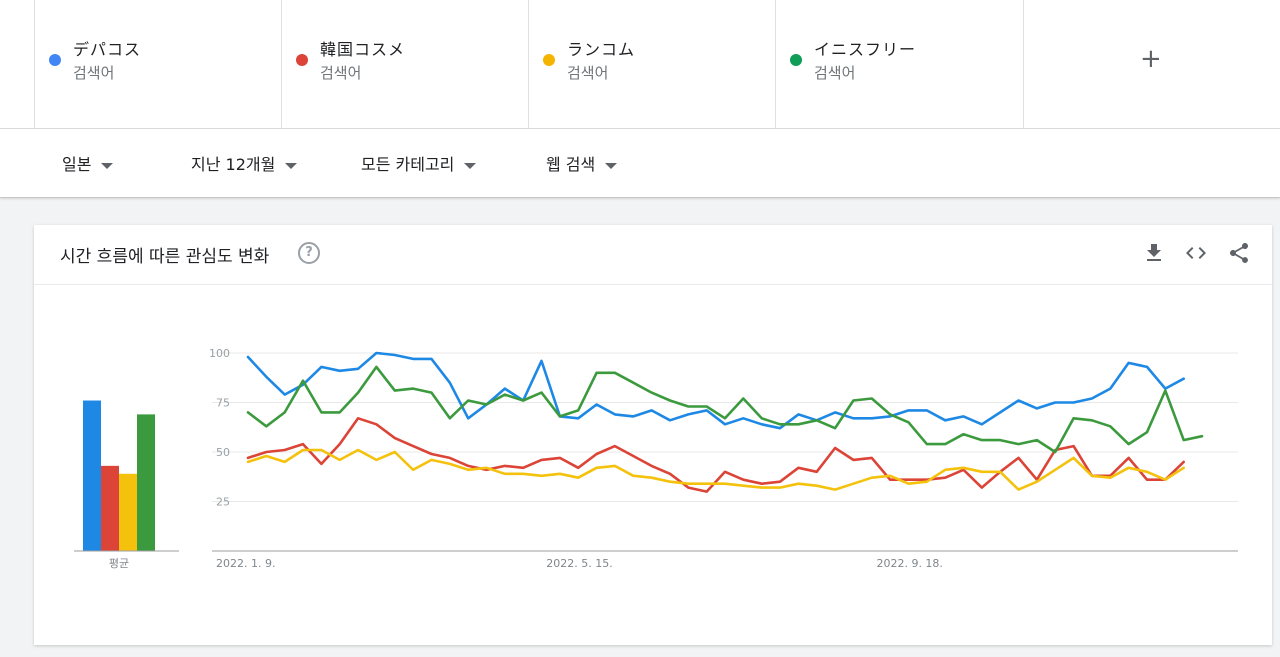 Image resolution: width=1280 pixels, height=657 pixels. Describe the element at coordinates (865, 49) in the screenshot. I see `term-name: イニスフリー` at that location.